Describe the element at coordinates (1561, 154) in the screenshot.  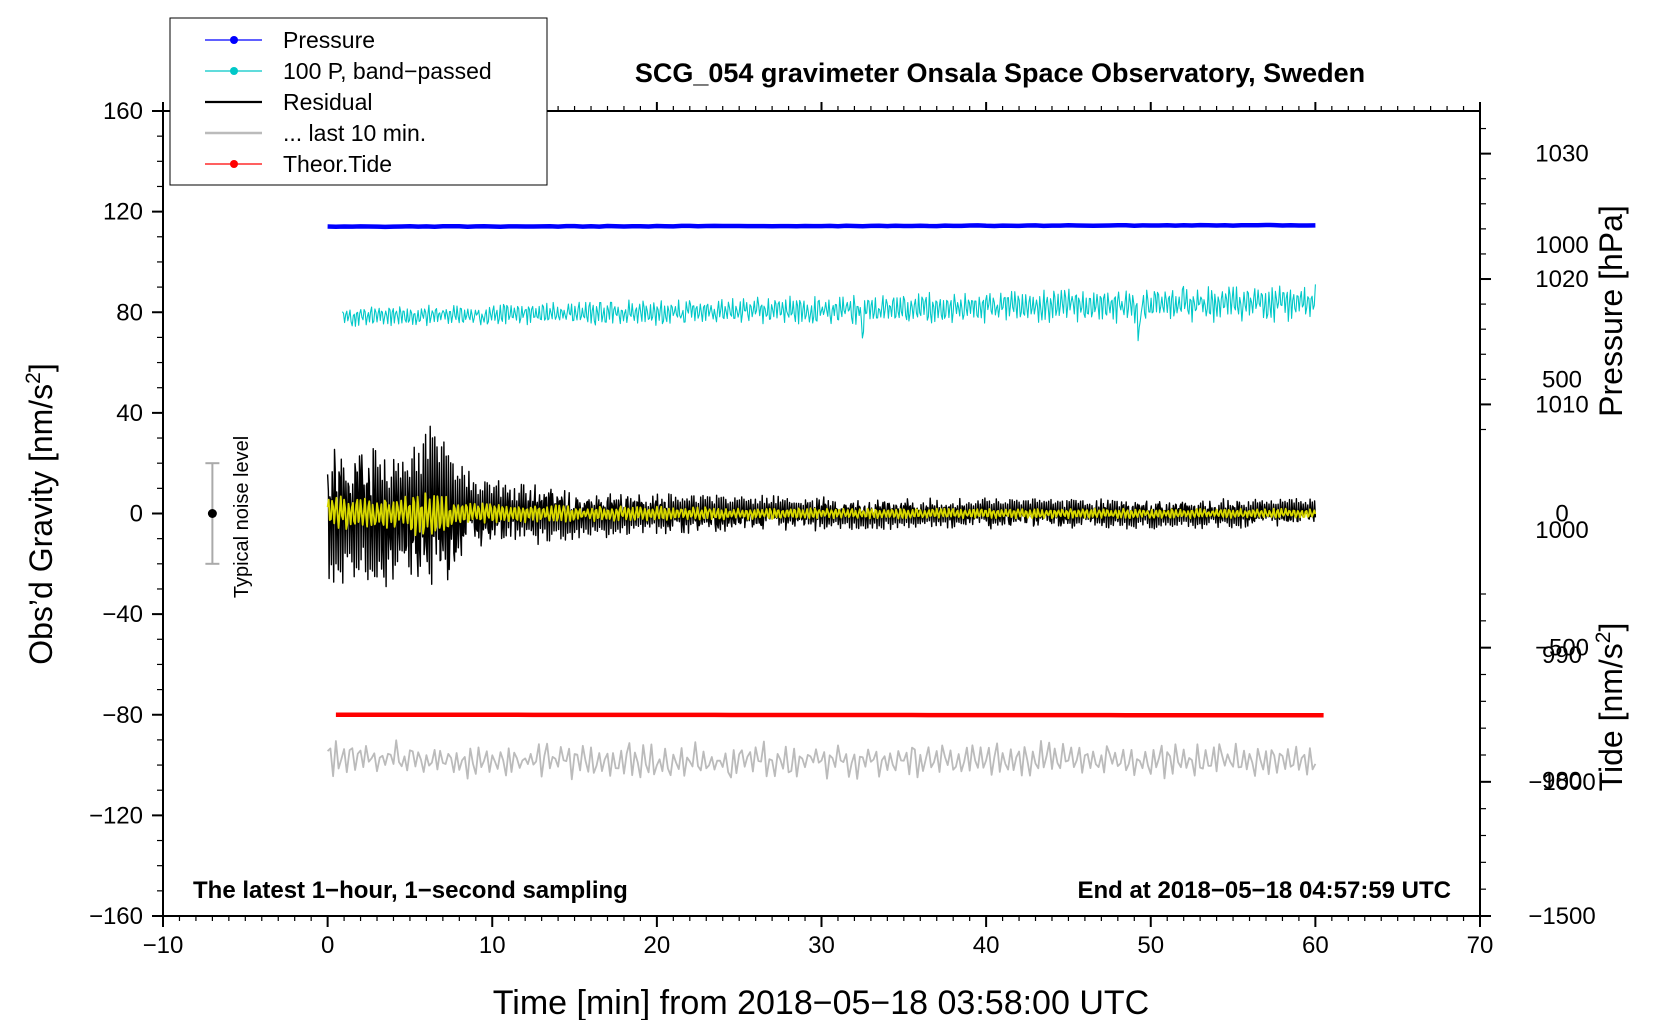
I see `pressure-tick-label: 1030` at that location.